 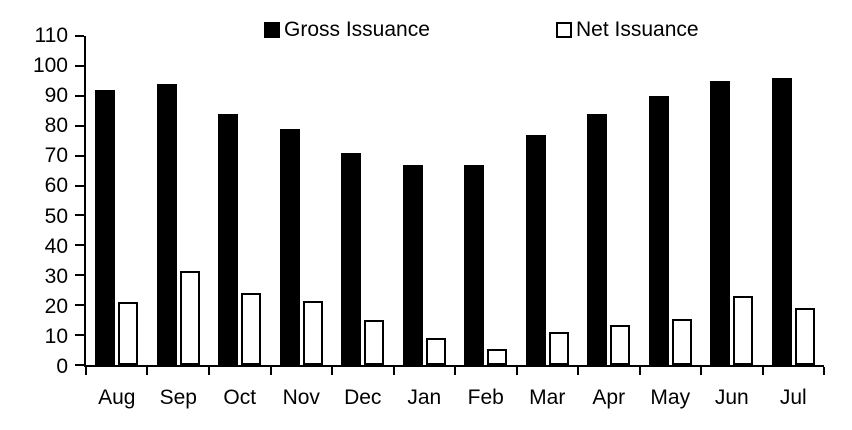 I want to click on x-axis-tick-label-jun: Jun, so click(x=731, y=397).